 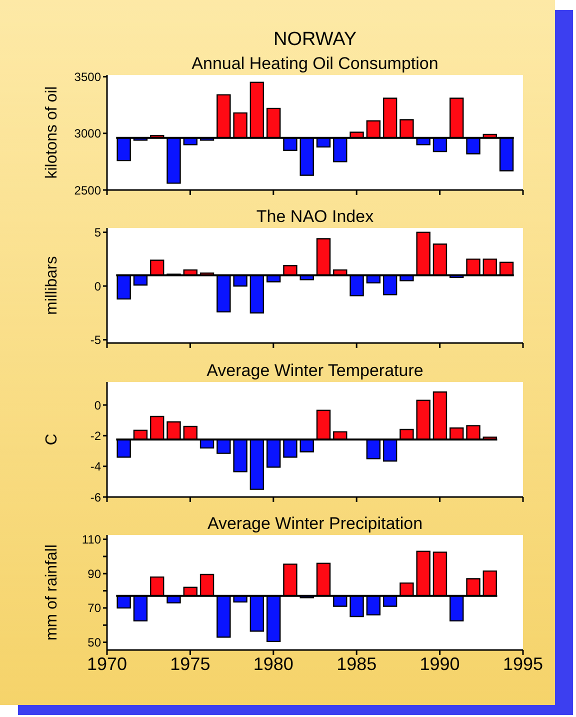 What do you see at coordinates (440, 664) in the screenshot?
I see `x-tick-label: 1990` at bounding box center [440, 664].